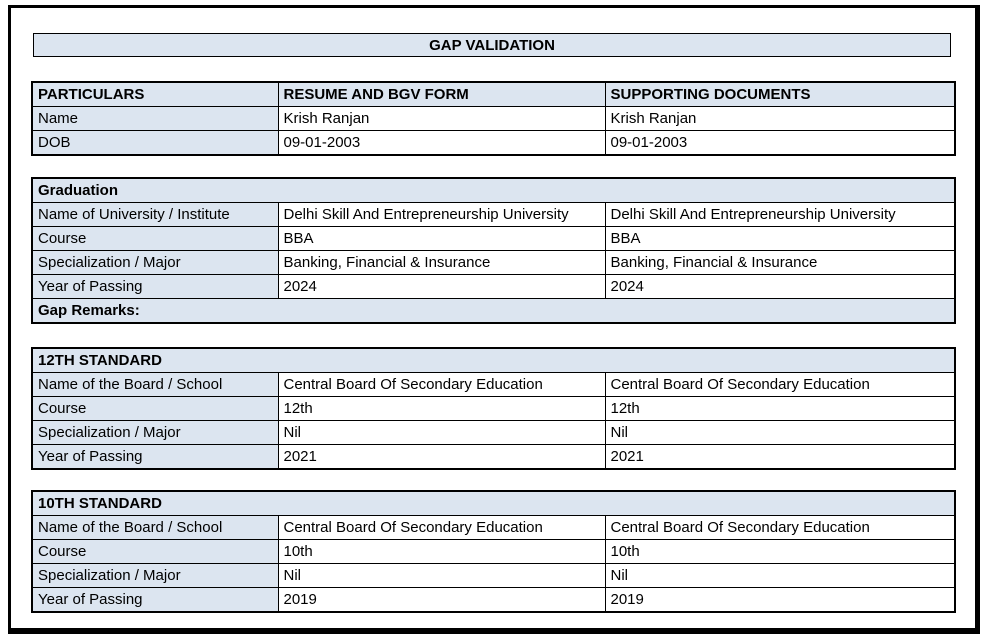 Image resolution: width=986 pixels, height=638 pixels. What do you see at coordinates (155, 214) in the screenshot?
I see `row-label: Name of University / Institute` at bounding box center [155, 214].